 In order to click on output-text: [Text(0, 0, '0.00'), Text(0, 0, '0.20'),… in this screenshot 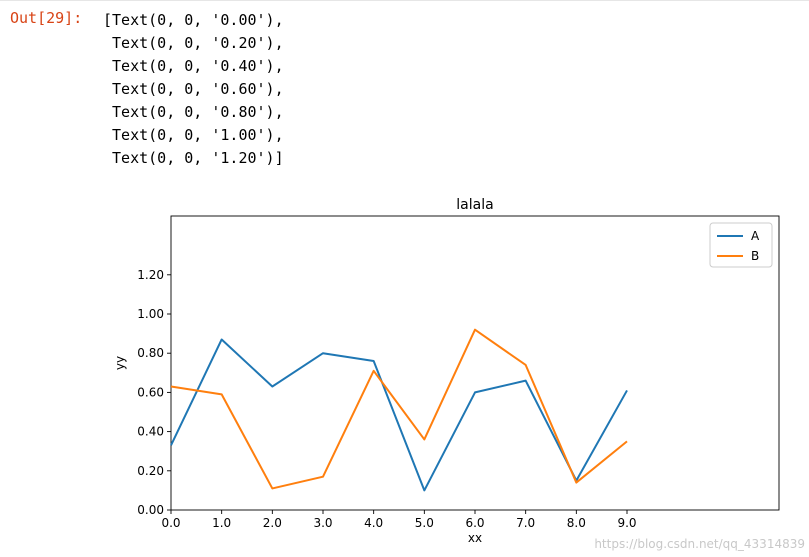, I will do `click(193, 89)`.